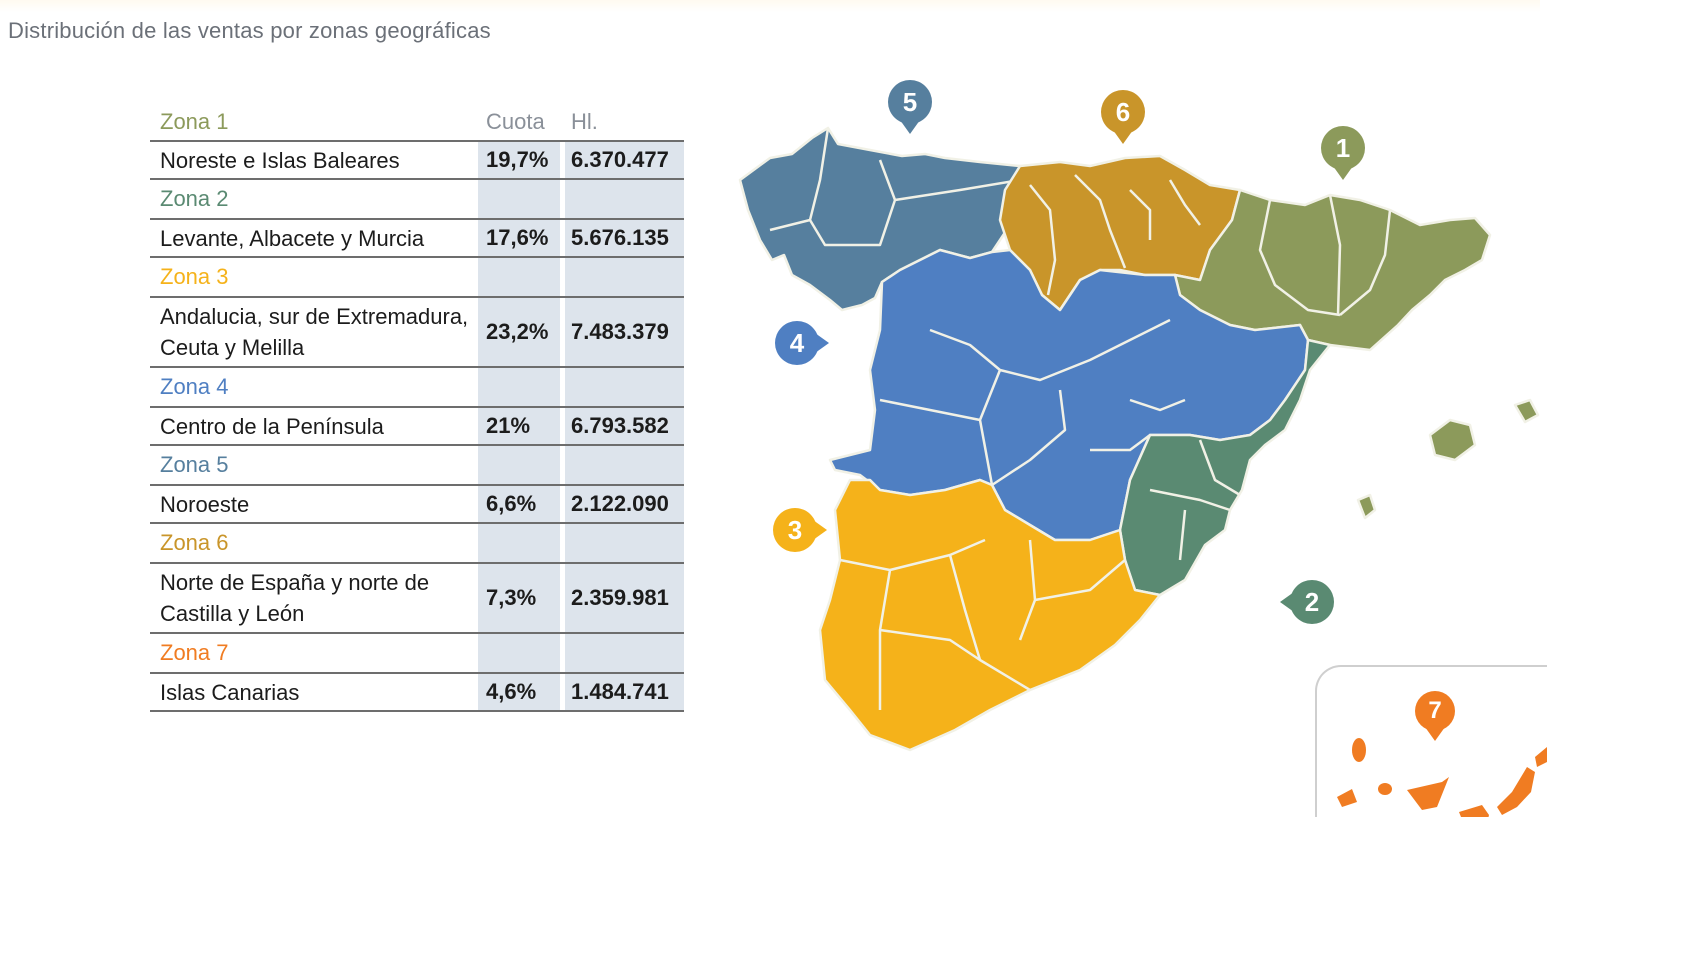 The image size is (1706, 960). Describe the element at coordinates (194, 464) in the screenshot. I see `zone-label: Zona 5` at that location.